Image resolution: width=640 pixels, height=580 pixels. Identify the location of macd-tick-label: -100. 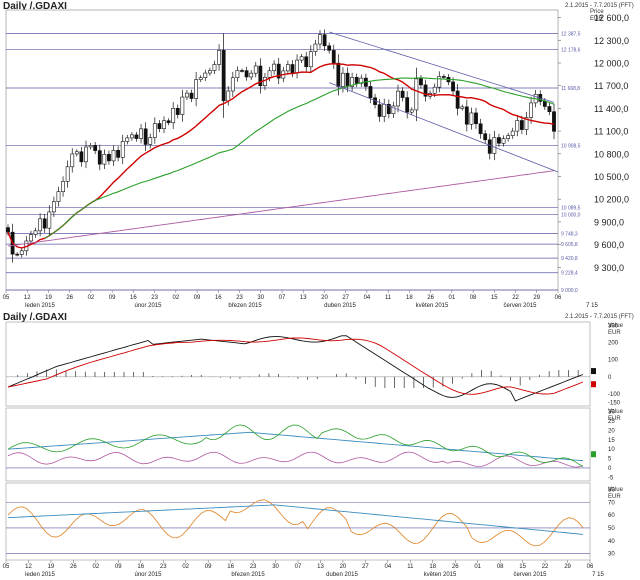
(614, 395).